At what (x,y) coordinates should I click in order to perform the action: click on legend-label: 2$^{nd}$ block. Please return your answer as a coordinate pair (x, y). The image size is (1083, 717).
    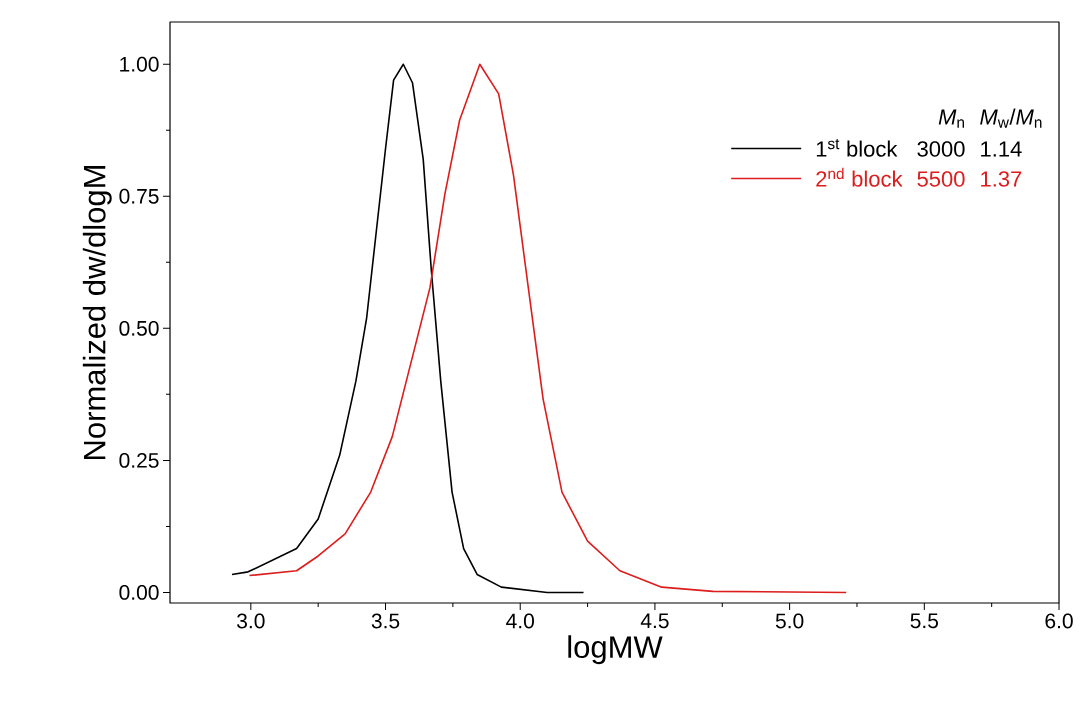
    Looking at the image, I should click on (859, 177).